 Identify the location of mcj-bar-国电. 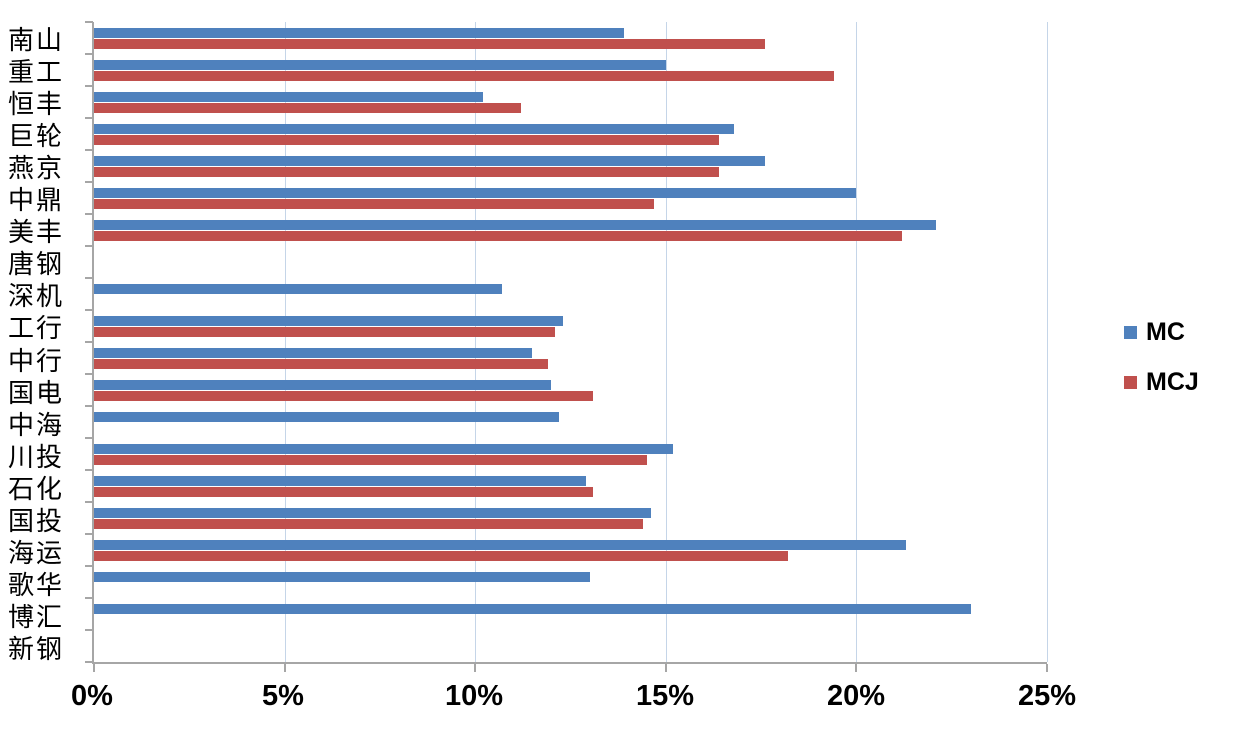
(344, 396).